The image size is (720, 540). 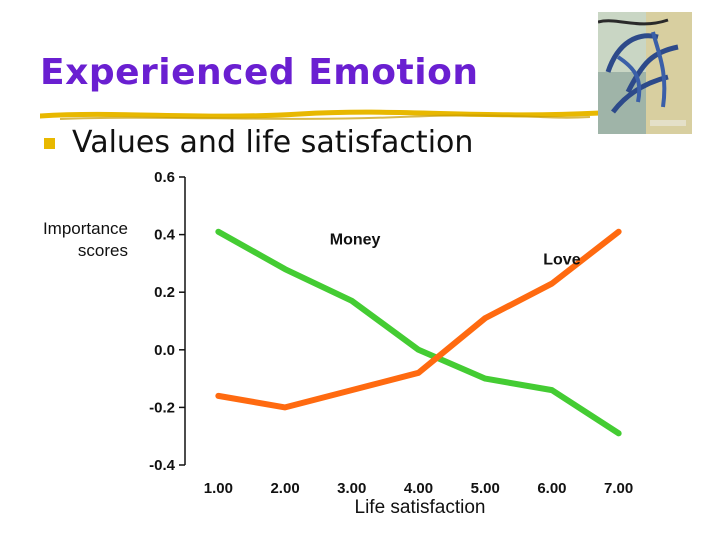 I want to click on slide-title: Experienced Emotion, so click(x=259, y=72).